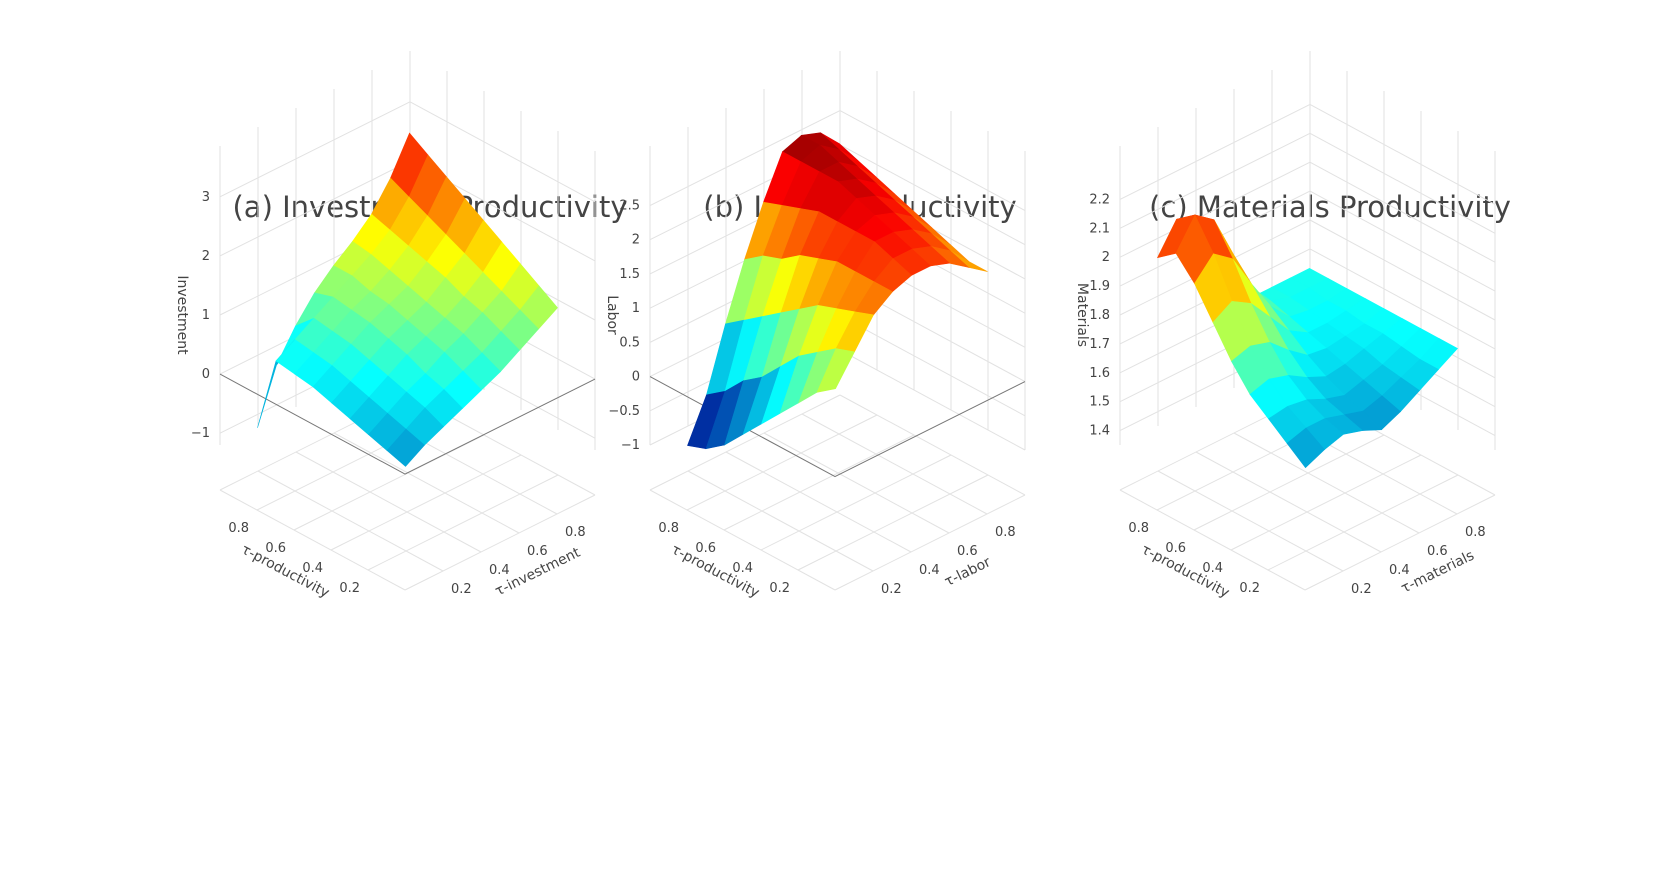 The image size is (1680, 882). What do you see at coordinates (182, 315) in the screenshot?
I see `z-axis-title: Investment` at bounding box center [182, 315].